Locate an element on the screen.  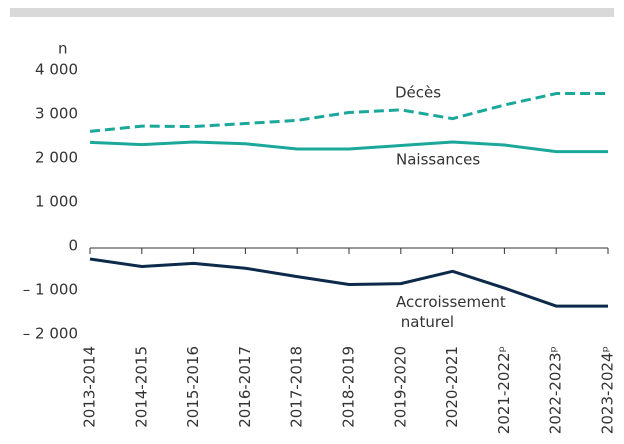
y-tick-label: 0 is located at coordinates (73, 246).